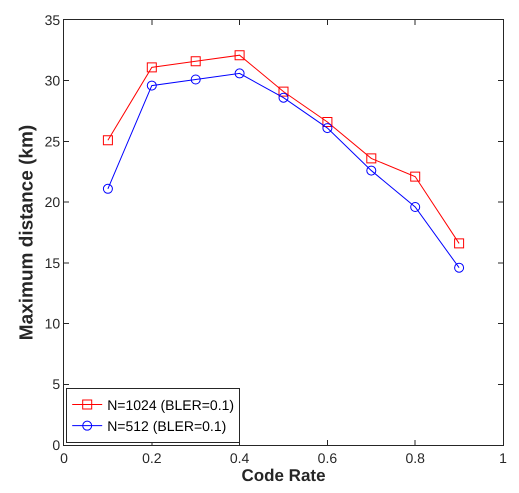 The image size is (519, 493). Describe the element at coordinates (52, 20) in the screenshot. I see `y-tick-label: 35` at that location.